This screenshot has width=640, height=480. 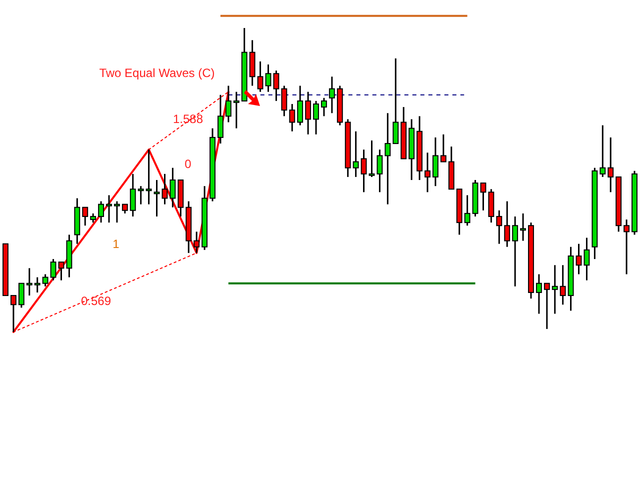 I want to click on annotation: 0, so click(x=188, y=164).